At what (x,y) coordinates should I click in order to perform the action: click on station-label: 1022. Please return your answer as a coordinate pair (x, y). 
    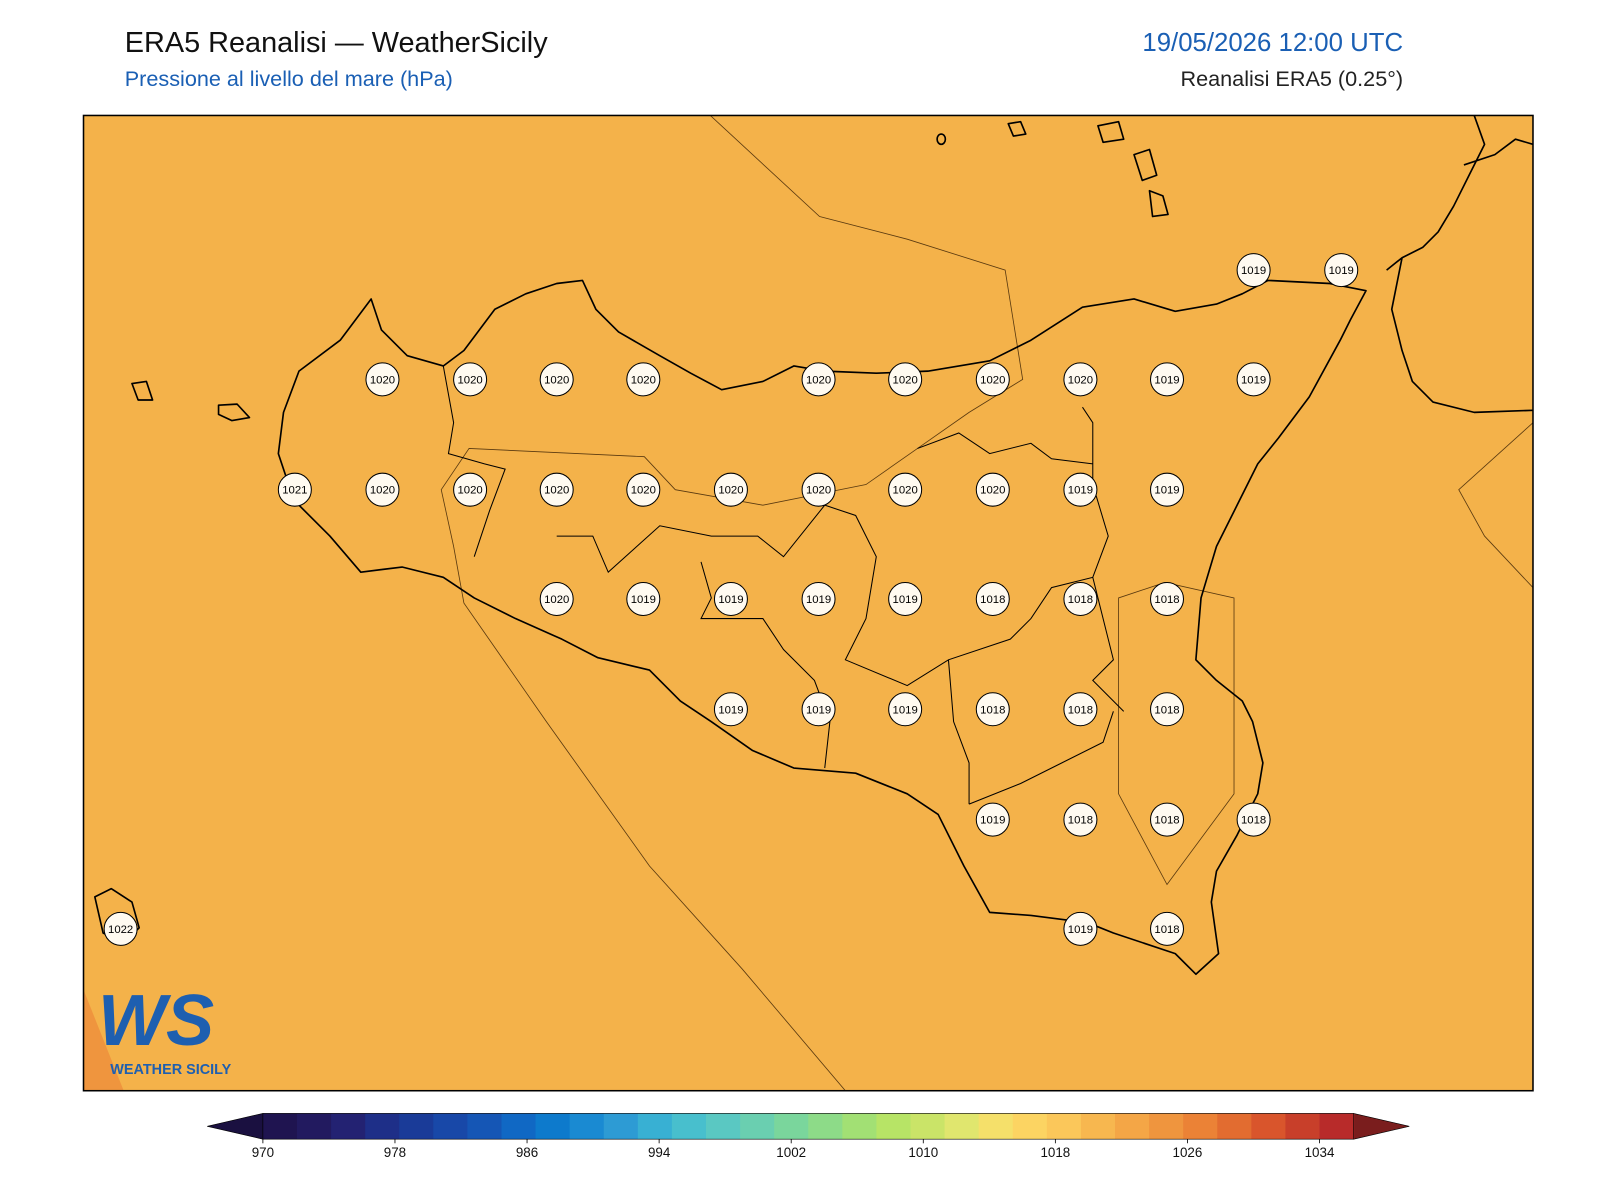
    Looking at the image, I should click on (120, 930).